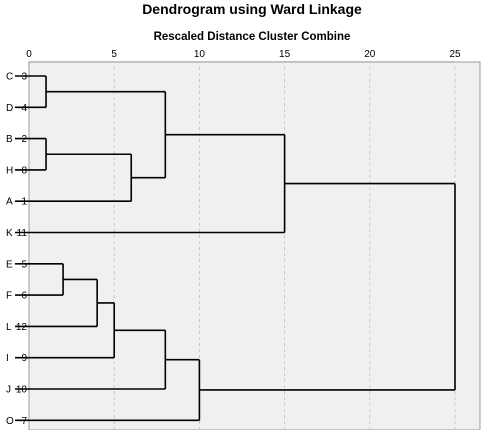 The height and width of the screenshot is (430, 485). What do you see at coordinates (9, 264) in the screenshot?
I see `leaf-label-name: E` at bounding box center [9, 264].